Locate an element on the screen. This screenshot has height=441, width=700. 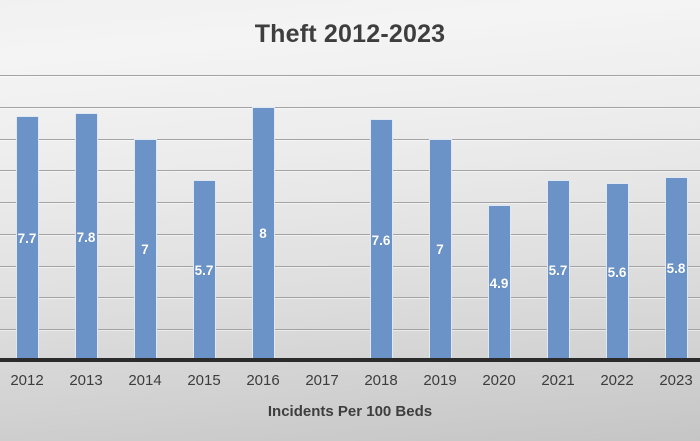
bar-2023: 5.8 is located at coordinates (676, 268).